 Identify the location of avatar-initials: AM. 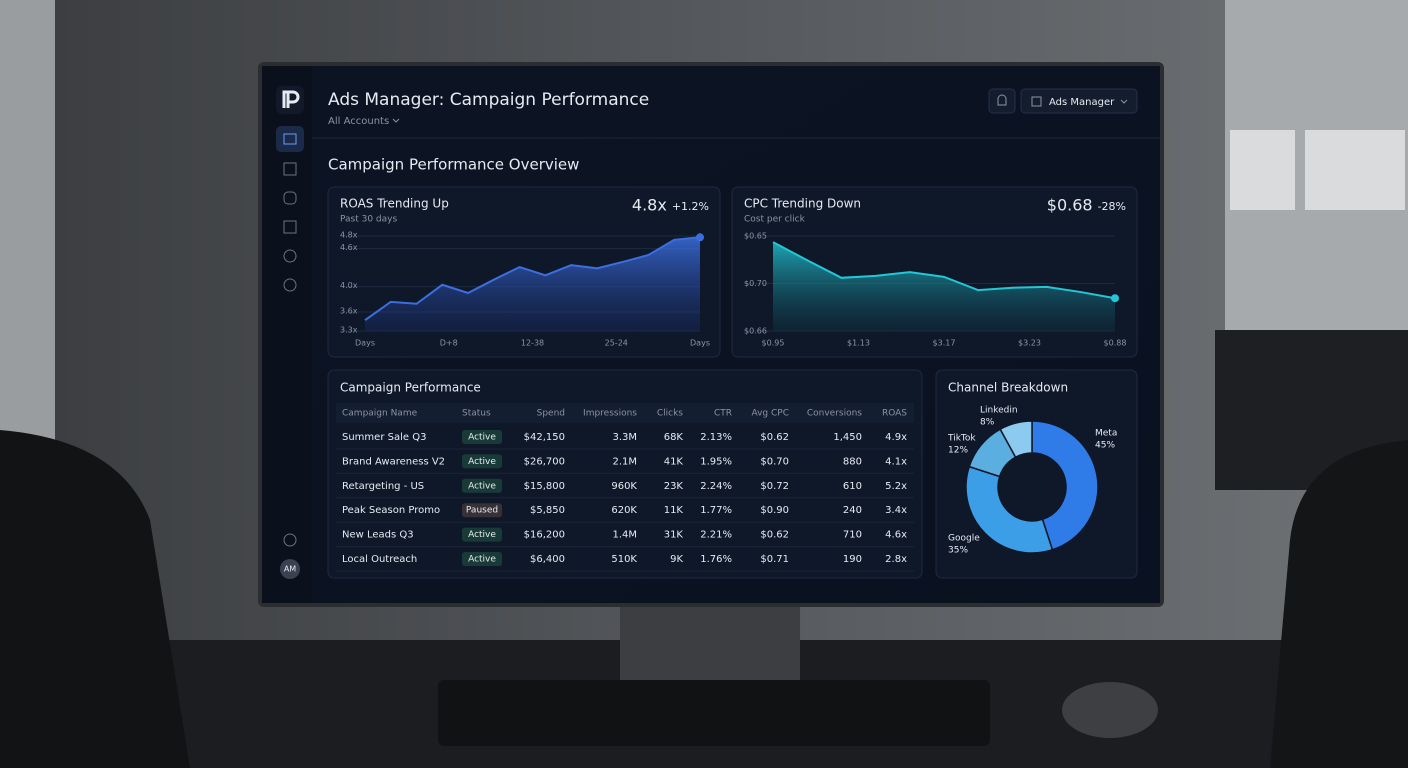
(290, 569).